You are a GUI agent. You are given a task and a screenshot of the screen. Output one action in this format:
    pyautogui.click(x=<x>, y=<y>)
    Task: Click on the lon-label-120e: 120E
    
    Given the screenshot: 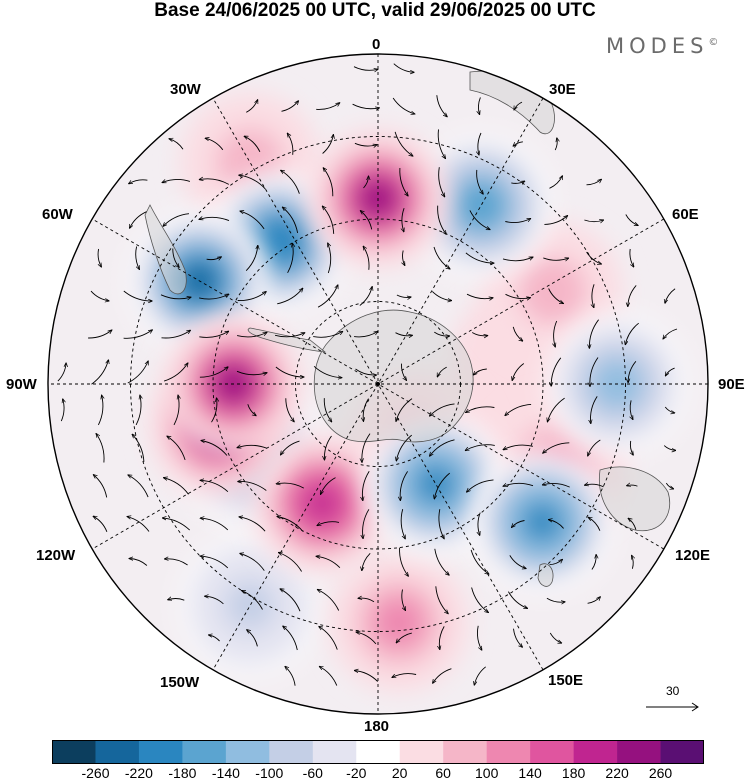 What is the action you would take?
    pyautogui.click(x=693, y=555)
    